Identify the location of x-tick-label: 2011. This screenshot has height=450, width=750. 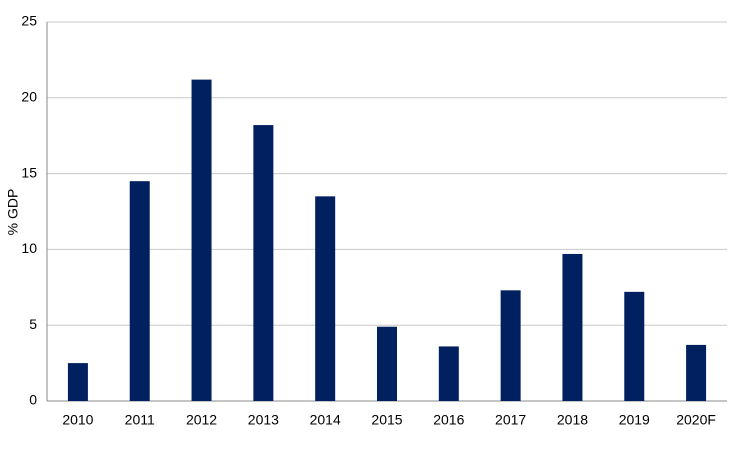
(140, 420).